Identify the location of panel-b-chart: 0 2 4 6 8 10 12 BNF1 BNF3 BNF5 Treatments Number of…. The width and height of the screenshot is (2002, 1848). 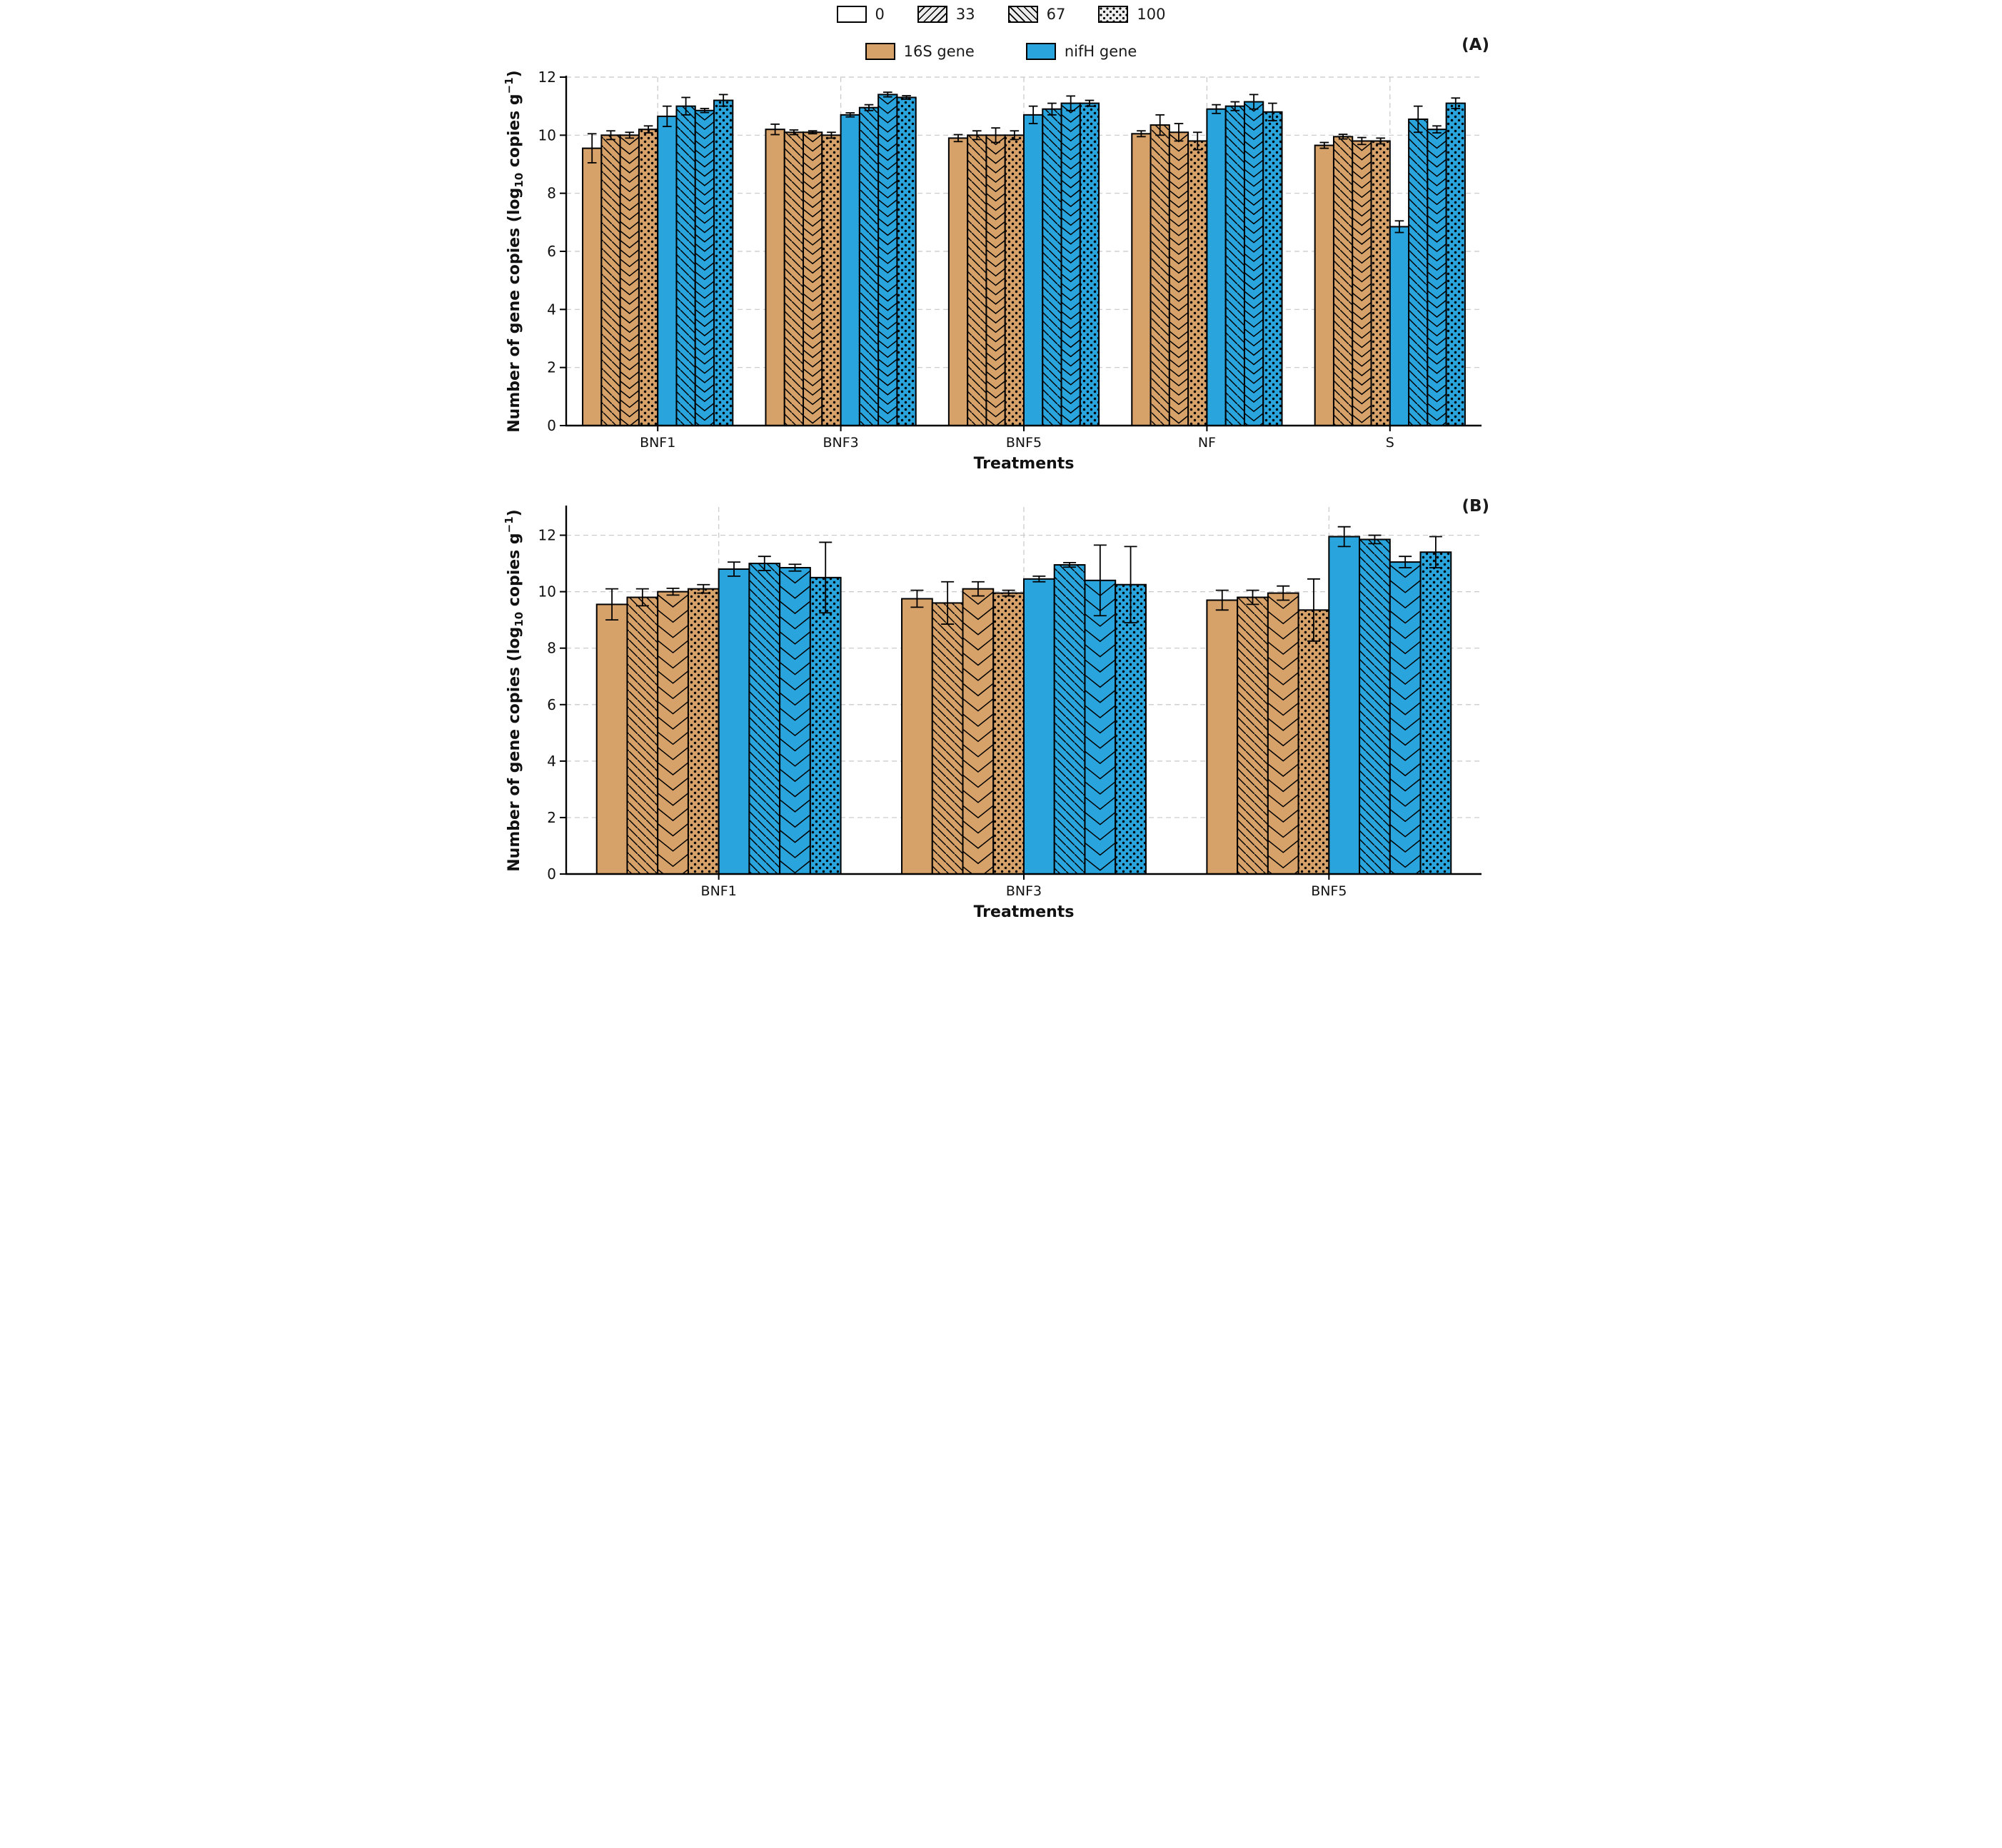
(993, 713).